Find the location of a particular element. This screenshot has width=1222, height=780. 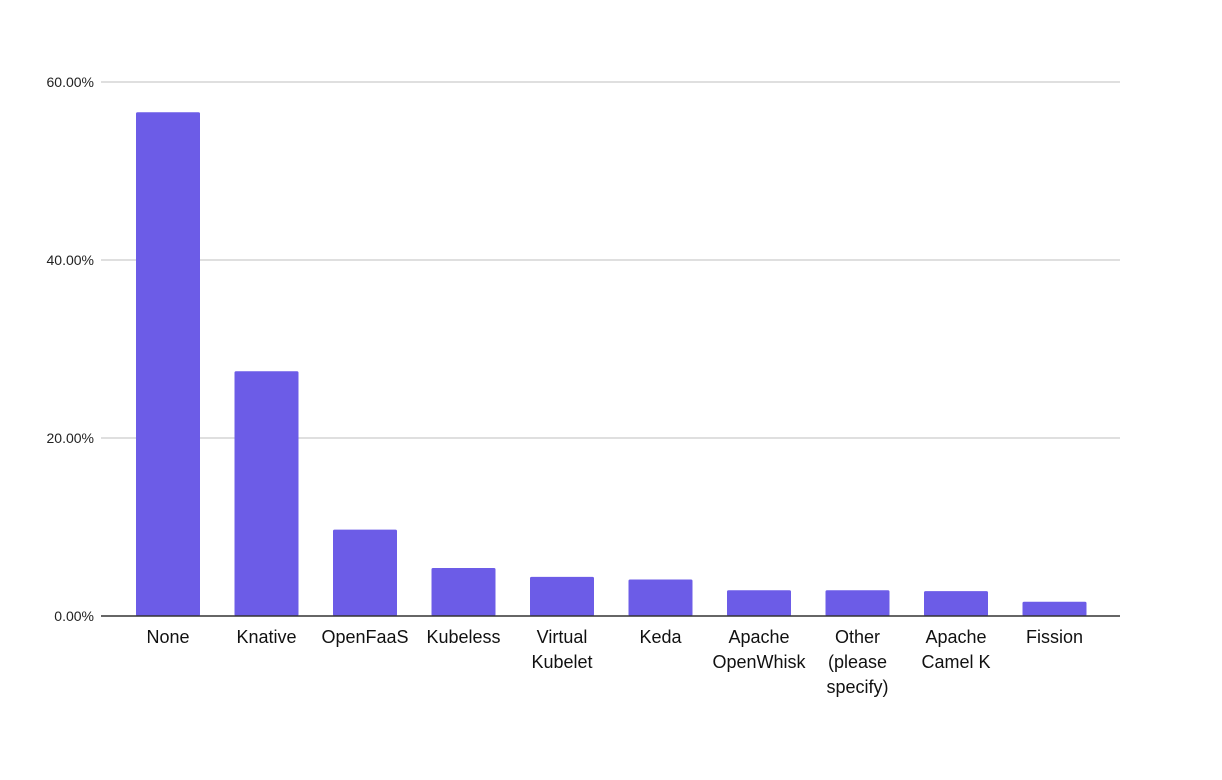

x-tick-label: Other (please specify) is located at coordinates (857, 662).